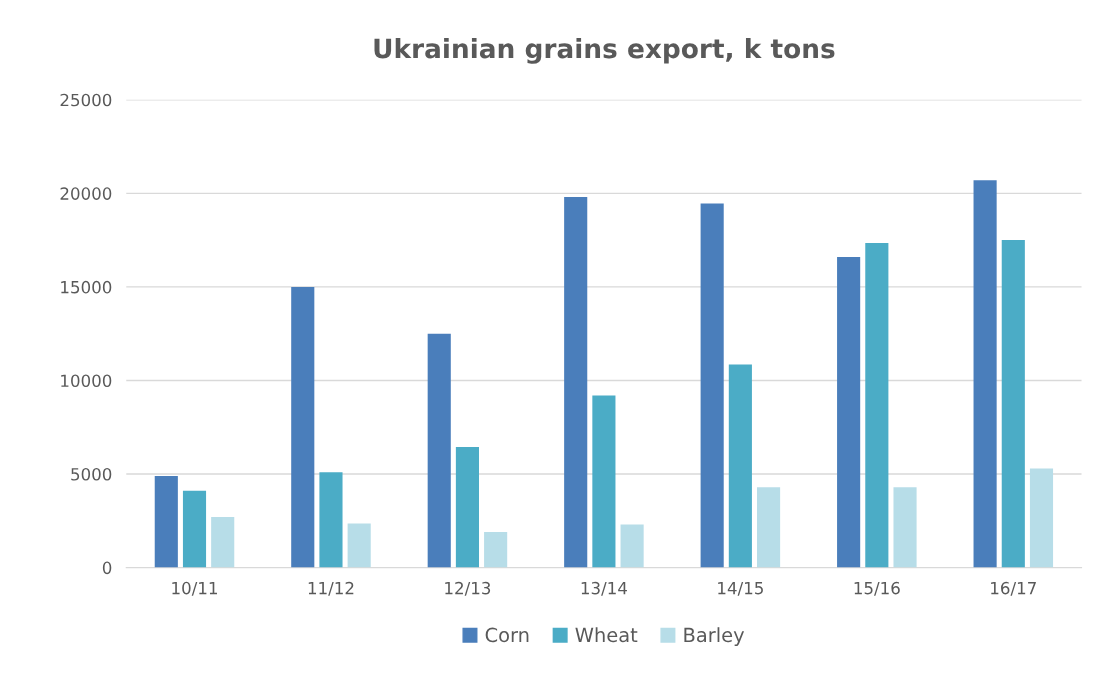  I want to click on legend-label: Corn, so click(507, 635).